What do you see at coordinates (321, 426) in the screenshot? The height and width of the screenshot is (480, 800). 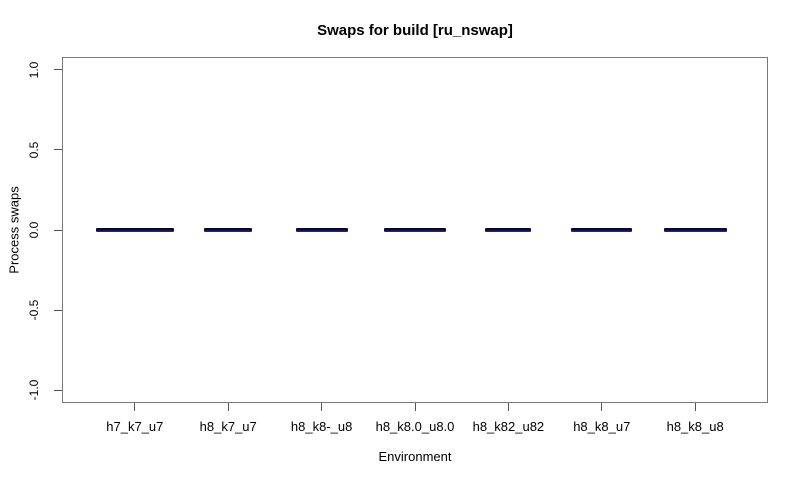 I see `x-tick-label: h8_k8-_u8` at bounding box center [321, 426].